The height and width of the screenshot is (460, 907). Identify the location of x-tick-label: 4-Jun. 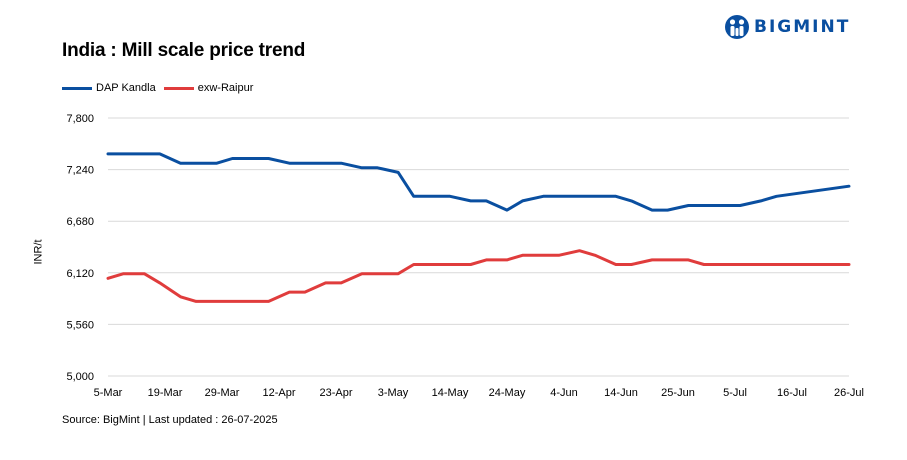
(564, 393).